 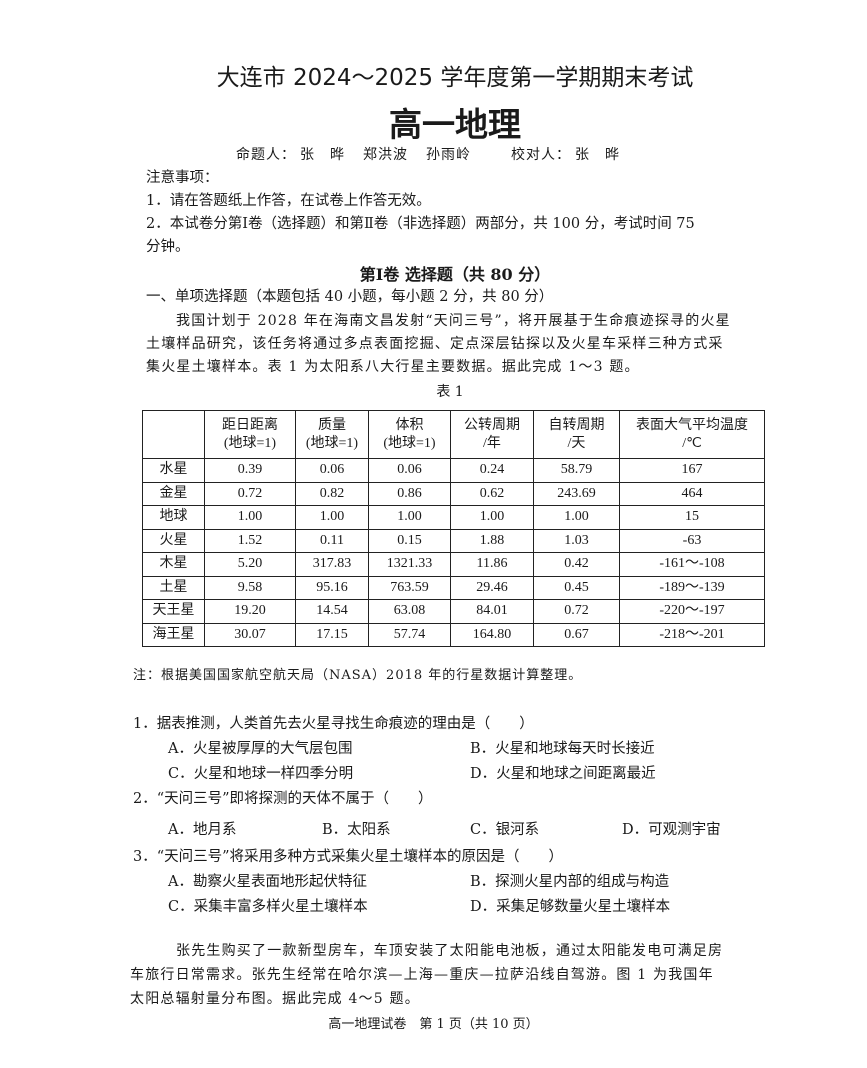 I want to click on answer-option: D．可观测宇宙, so click(x=671, y=830).